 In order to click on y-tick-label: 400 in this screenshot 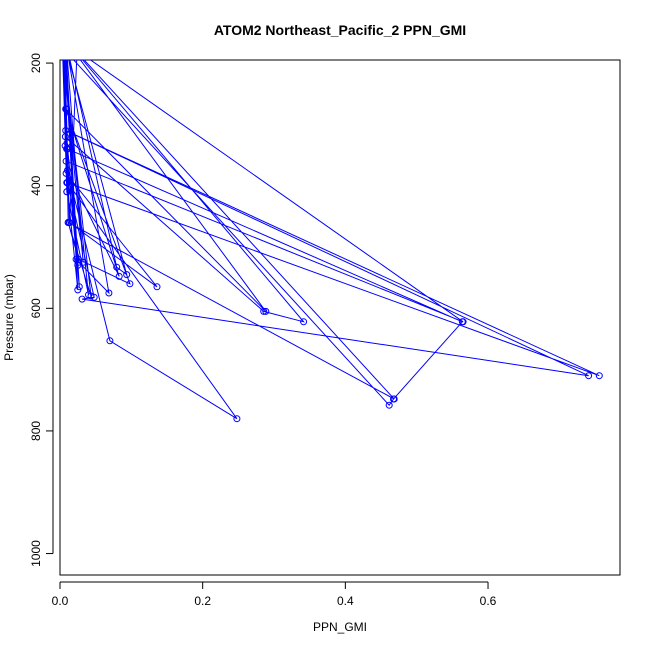, I will do `click(36, 185)`.